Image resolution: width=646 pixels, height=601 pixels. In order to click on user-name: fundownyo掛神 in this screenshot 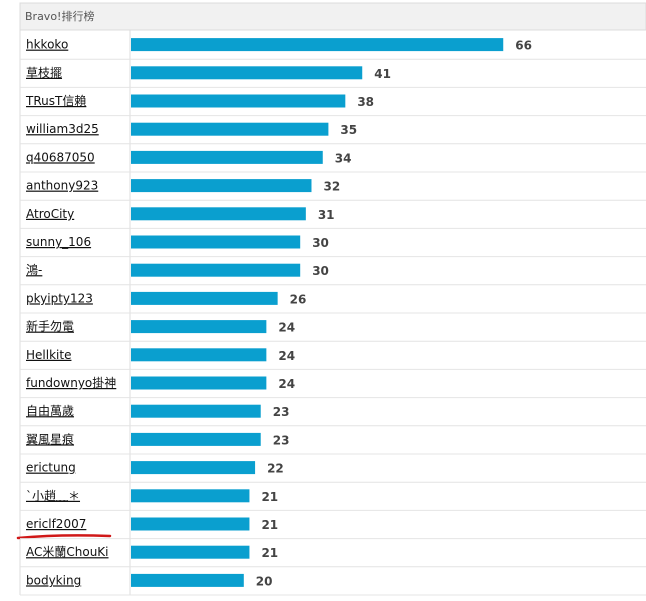, I will do `click(71, 382)`.